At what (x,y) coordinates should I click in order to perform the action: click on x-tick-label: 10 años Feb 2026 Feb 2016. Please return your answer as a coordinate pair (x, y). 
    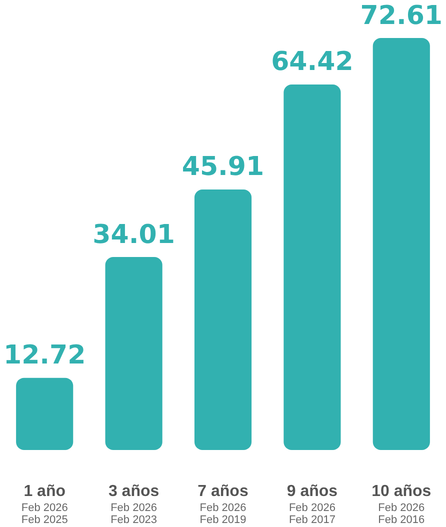
    Looking at the image, I should click on (402, 504).